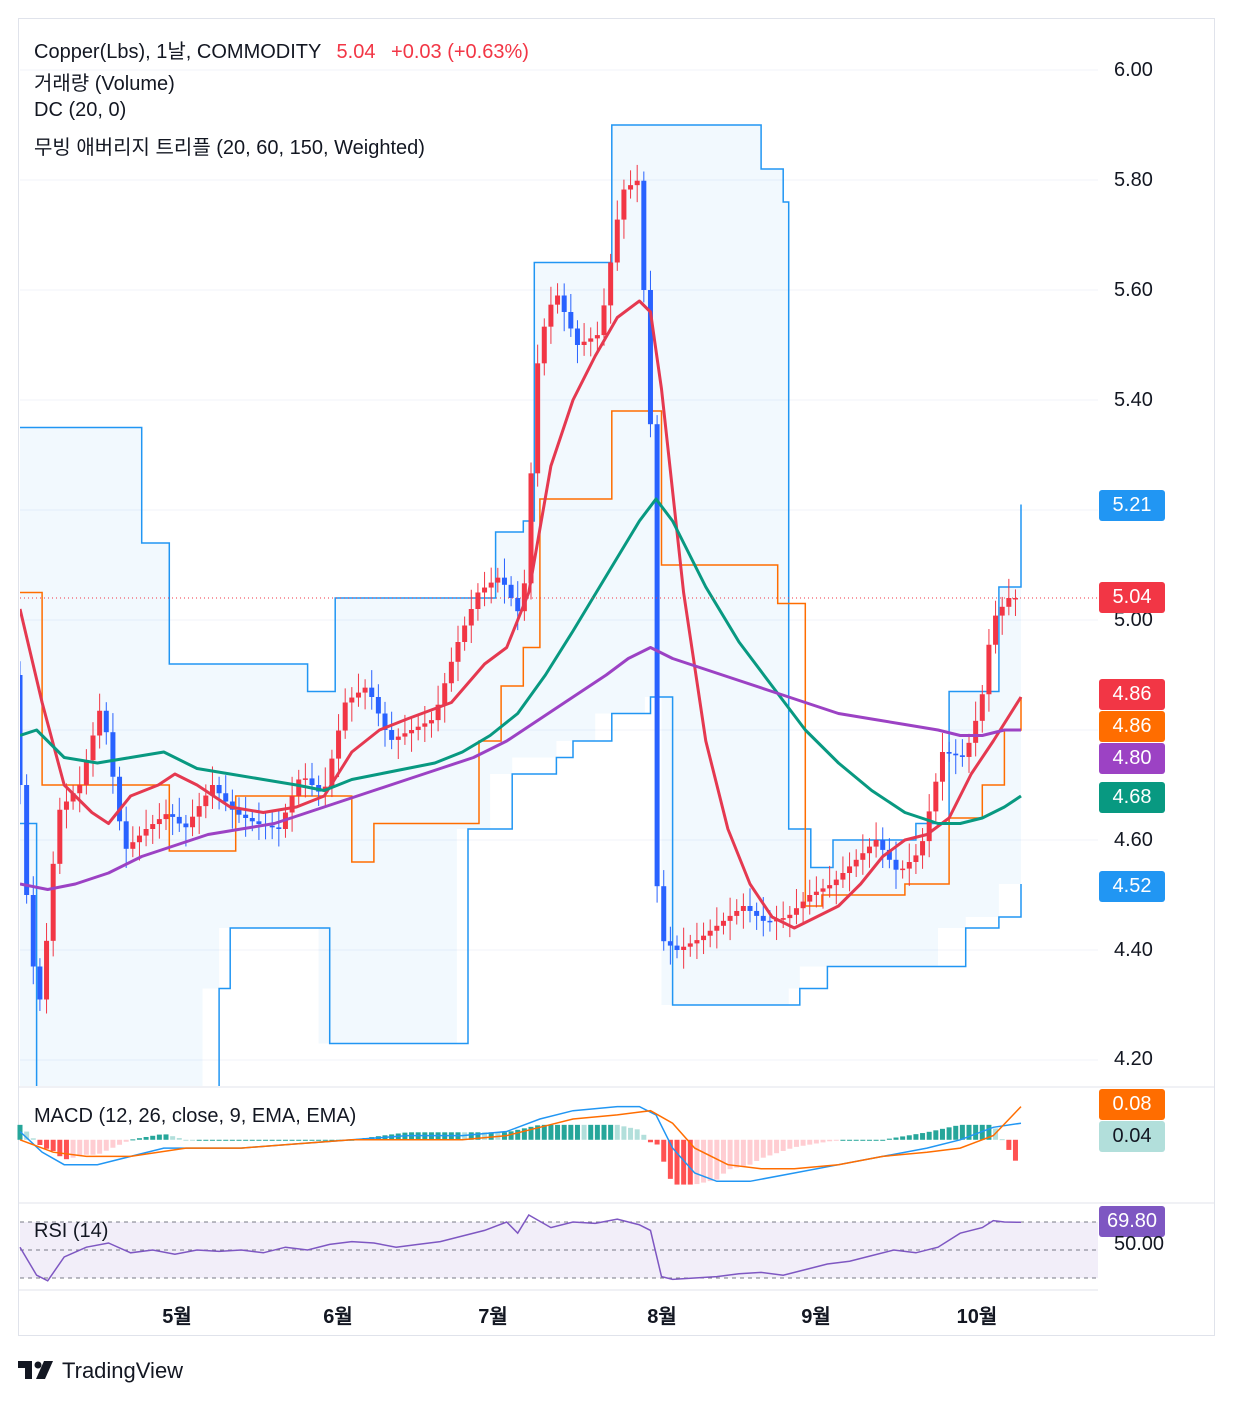  I want to click on price-axis-label: 5.00, so click(1133, 620).